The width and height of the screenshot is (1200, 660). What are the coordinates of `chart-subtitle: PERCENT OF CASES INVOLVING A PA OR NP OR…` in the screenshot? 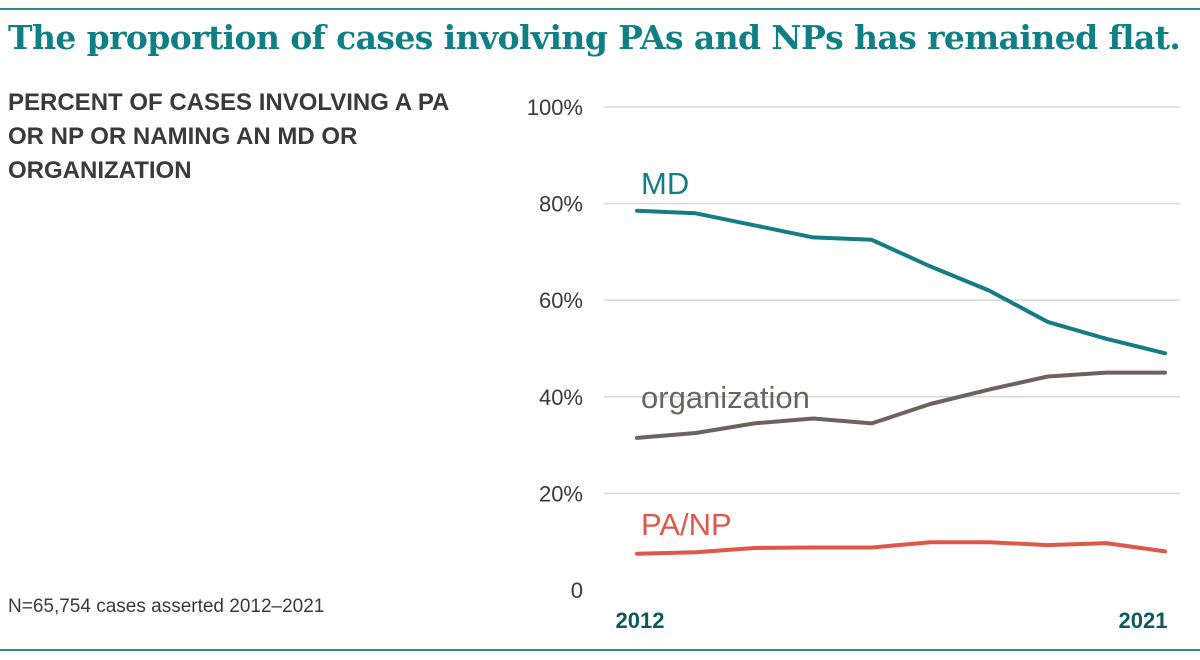 It's located at (228, 136).